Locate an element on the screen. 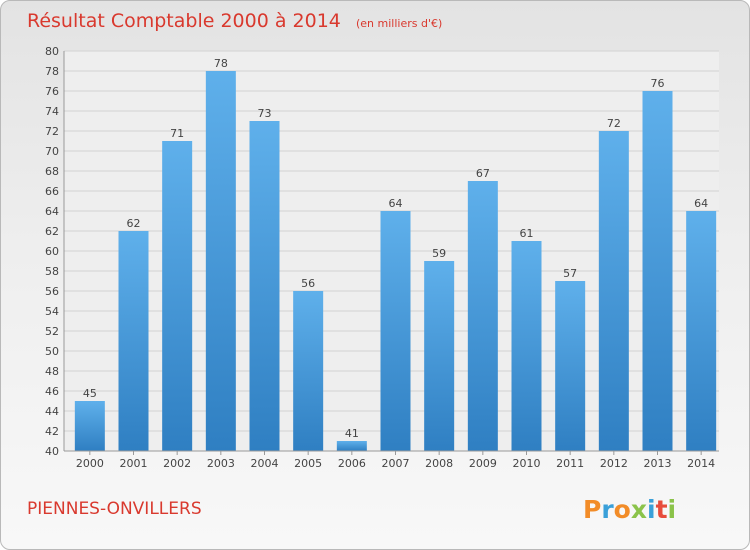 The image size is (750, 550). x-tick-label-2012: 2012 is located at coordinates (614, 463).